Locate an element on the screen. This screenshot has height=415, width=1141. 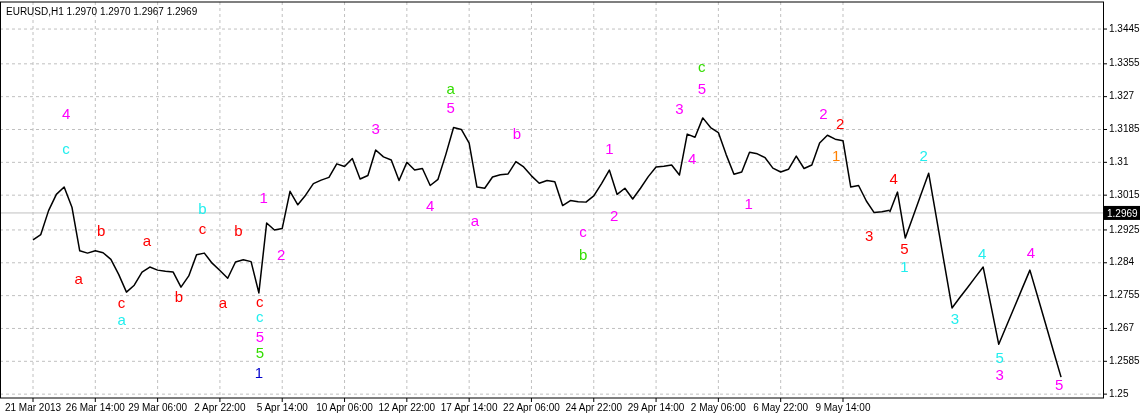
y-tick-label: 1.3445 is located at coordinates (1125, 28).